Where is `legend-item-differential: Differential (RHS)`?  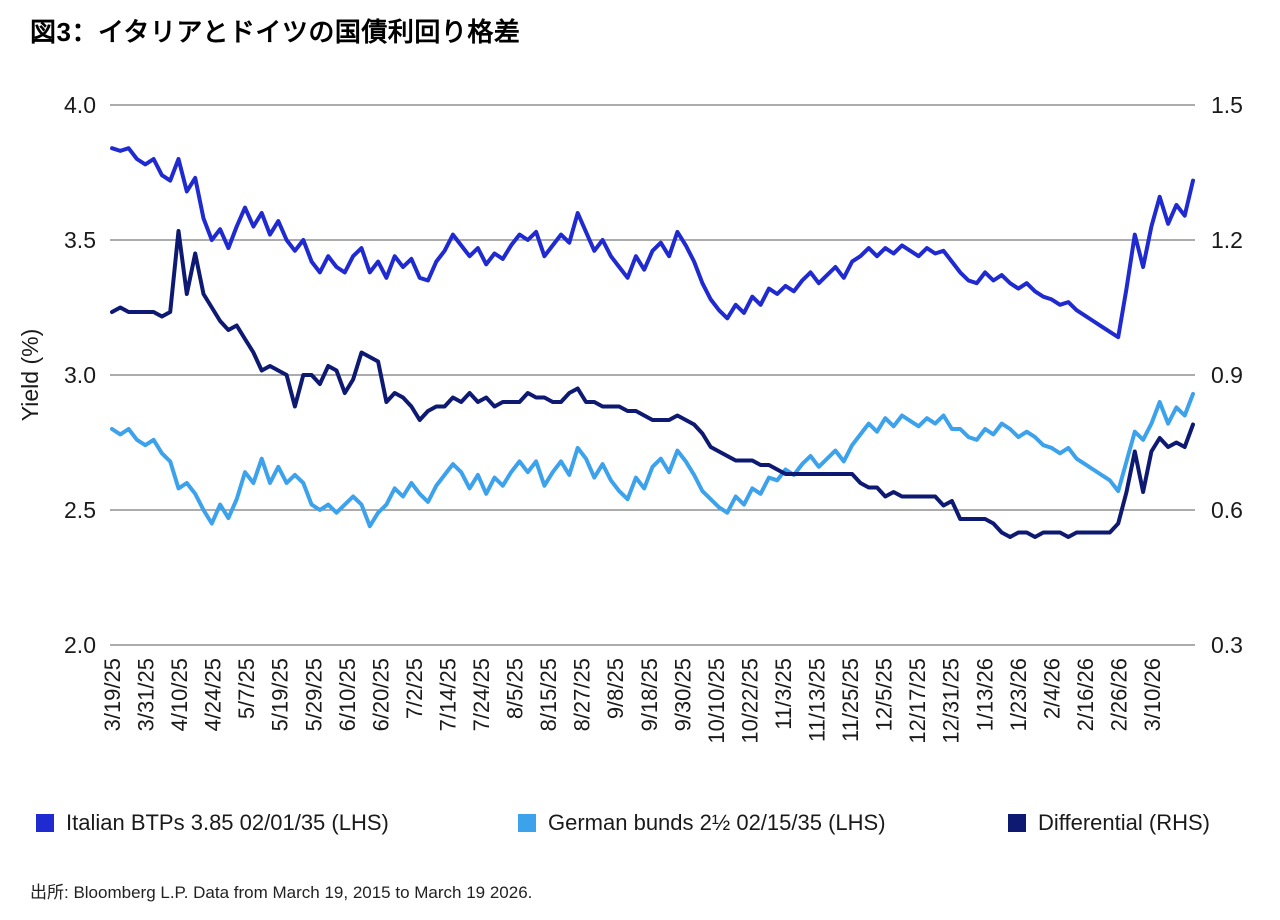 legend-item-differential: Differential (RHS) is located at coordinates (1109, 823).